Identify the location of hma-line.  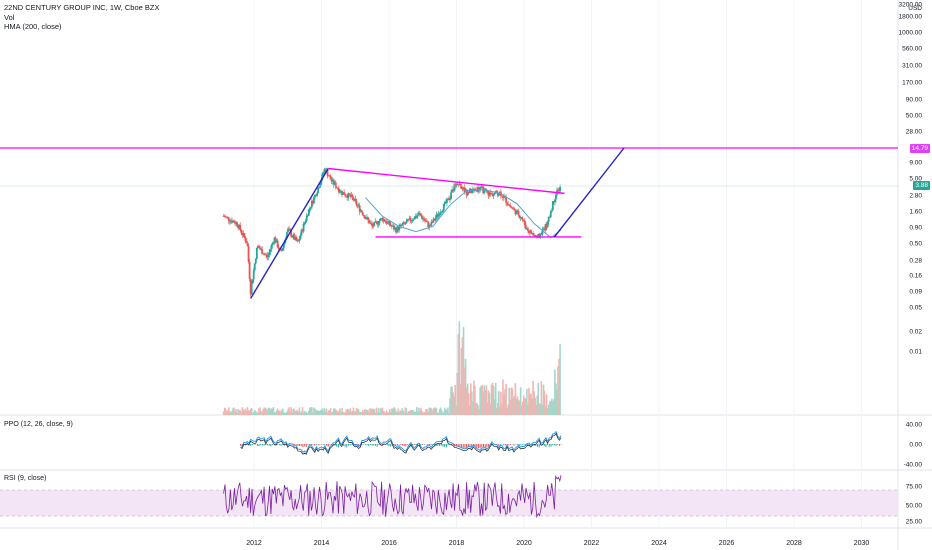
(463, 214).